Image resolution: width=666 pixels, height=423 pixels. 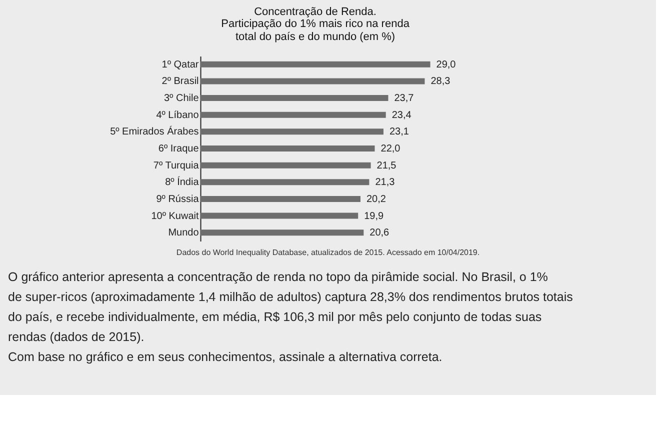 What do you see at coordinates (440, 82) in the screenshot?
I see `data-label: 28,3` at bounding box center [440, 82].